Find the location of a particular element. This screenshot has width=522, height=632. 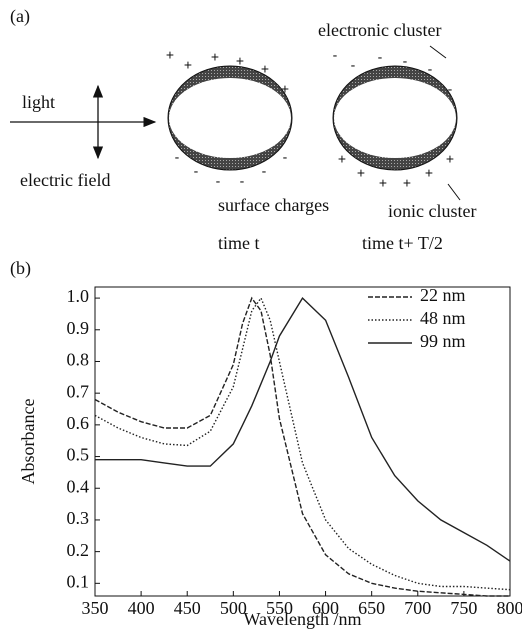

y-tick-label: 0.9 is located at coordinates (78, 328).